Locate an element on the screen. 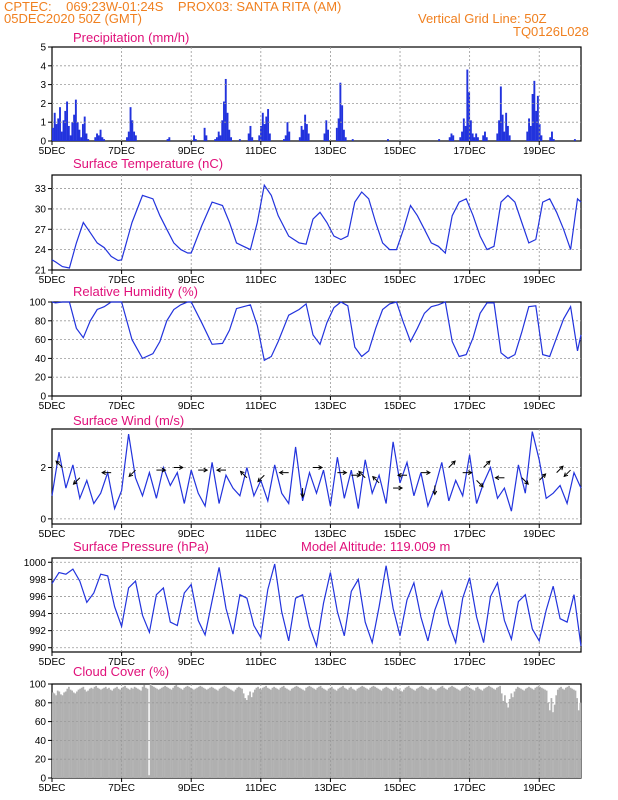 This screenshot has height=800, width=618. pres-title: Surface Pressure (hPa) is located at coordinates (141, 546).